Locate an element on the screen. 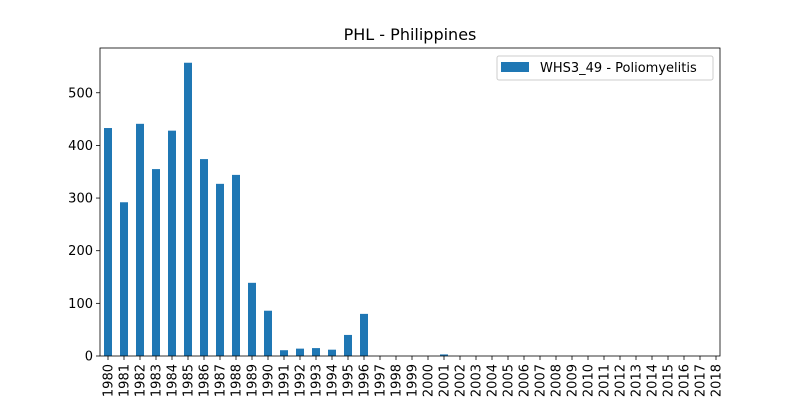 The image size is (800, 400). x-tick-label-2005: 2005 is located at coordinates (509, 380).